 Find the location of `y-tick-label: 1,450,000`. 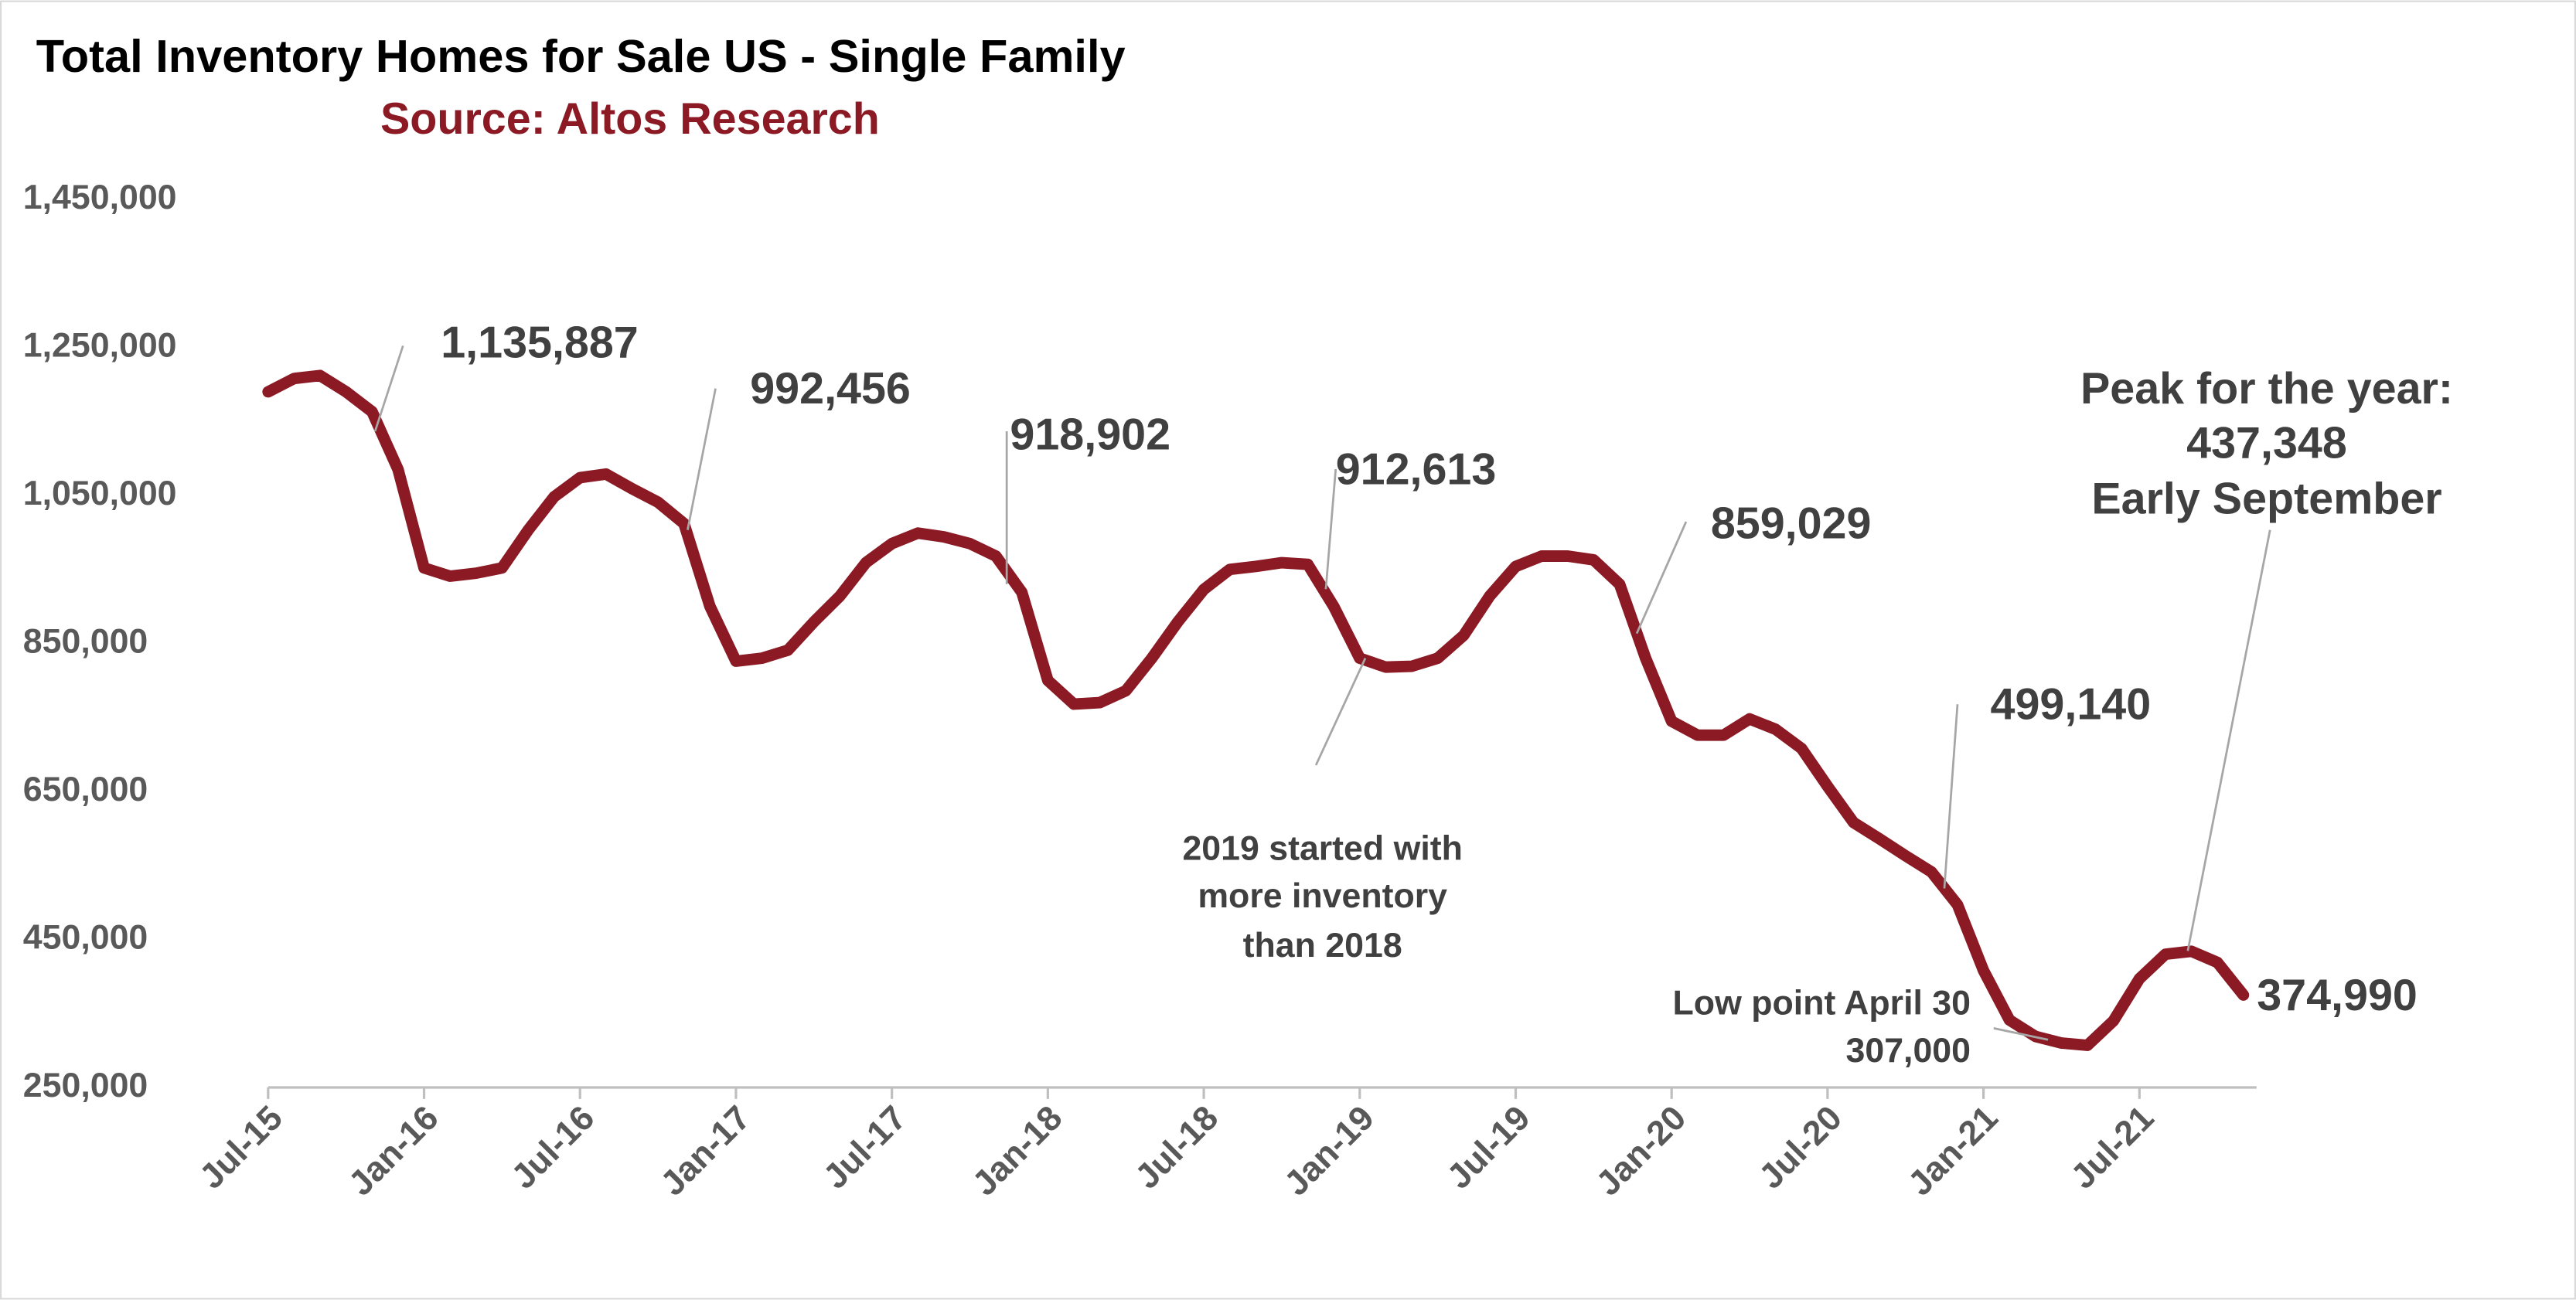

y-tick-label: 1,450,000 is located at coordinates (100, 197).